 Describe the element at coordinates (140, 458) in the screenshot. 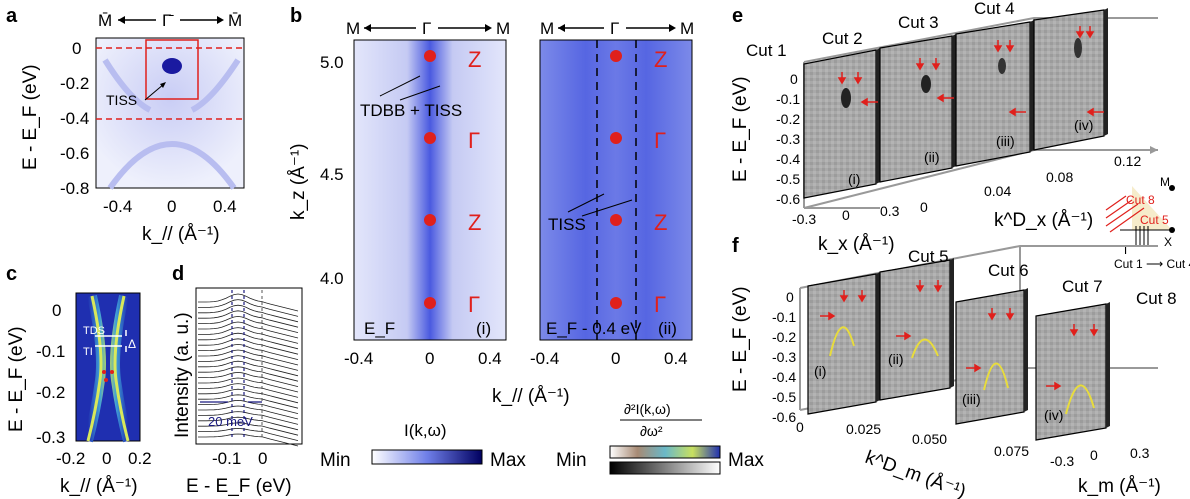

I see `xtick: 0.2` at that location.